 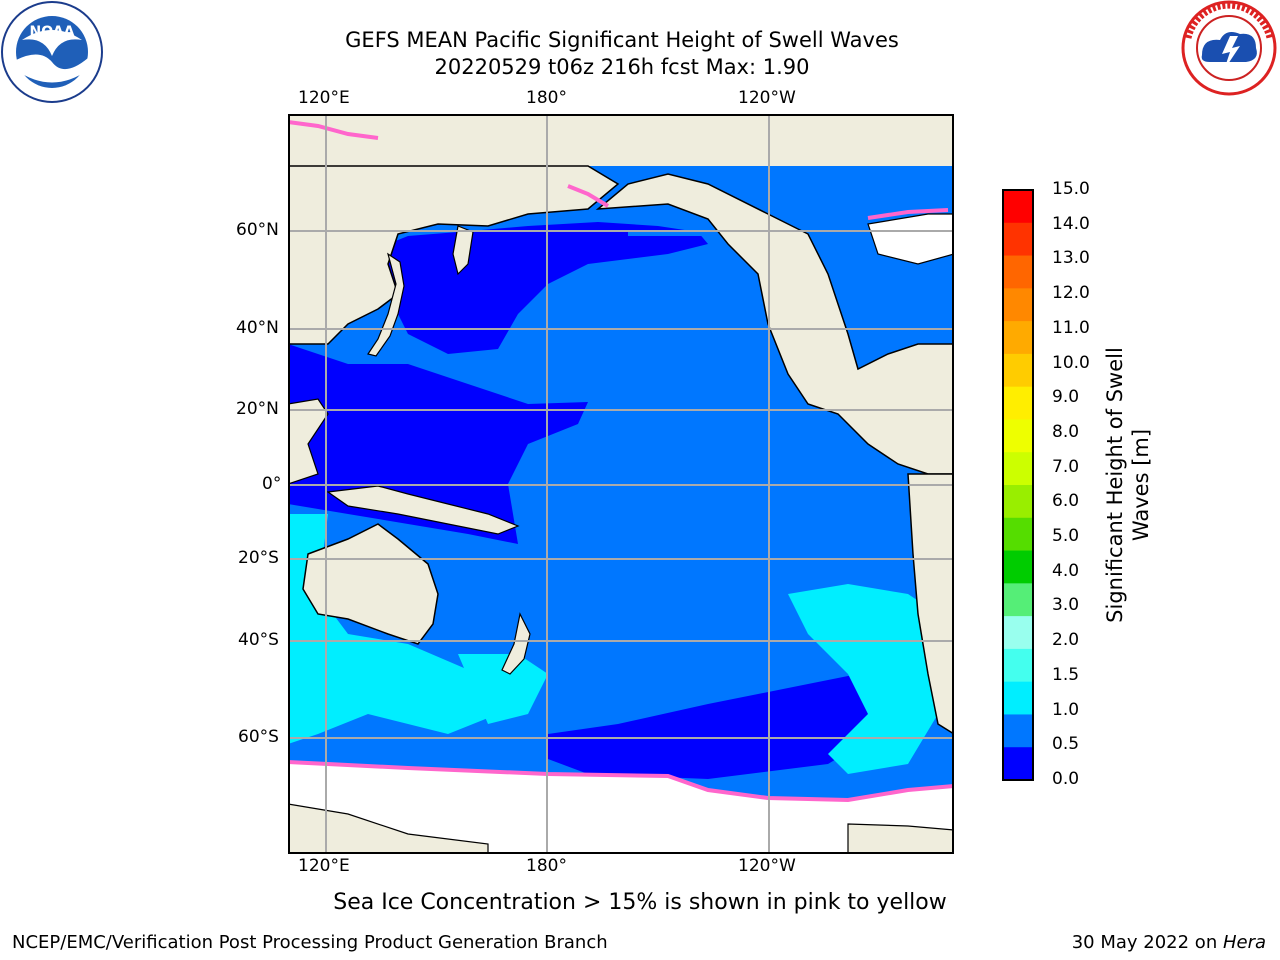 What do you see at coordinates (863, 679) in the screenshot?
I see `se-pacific-high-swell` at bounding box center [863, 679].